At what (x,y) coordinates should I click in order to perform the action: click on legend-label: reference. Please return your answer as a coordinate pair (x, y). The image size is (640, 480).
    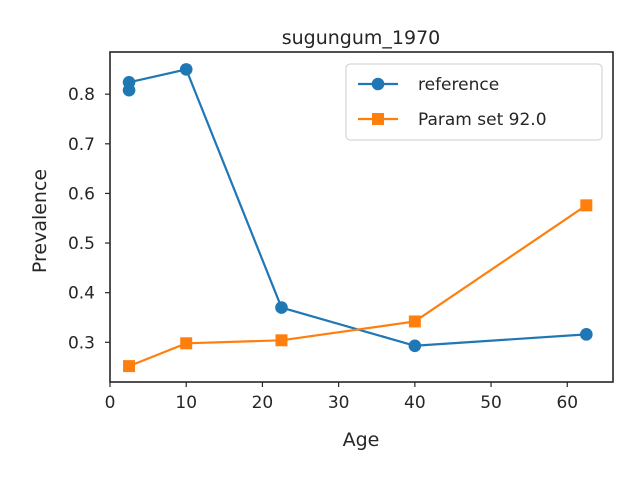
    Looking at the image, I should click on (458, 85).